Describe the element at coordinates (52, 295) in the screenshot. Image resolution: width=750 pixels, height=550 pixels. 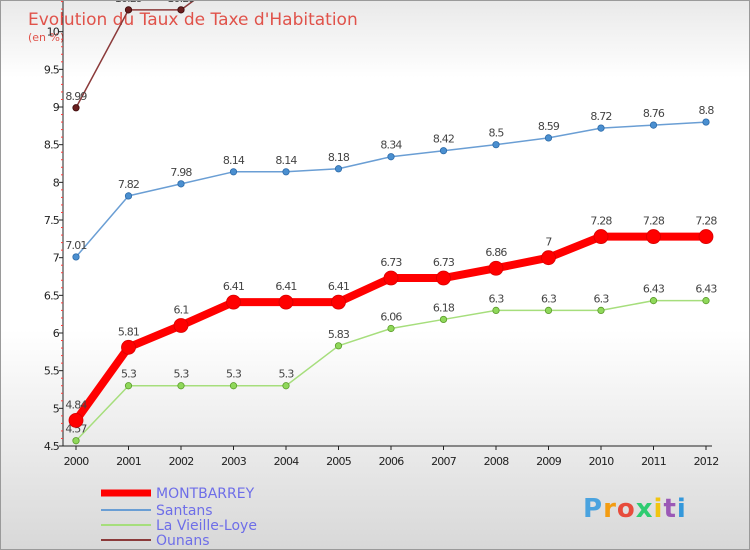
I see `y-tick-label: 6.5` at that location.